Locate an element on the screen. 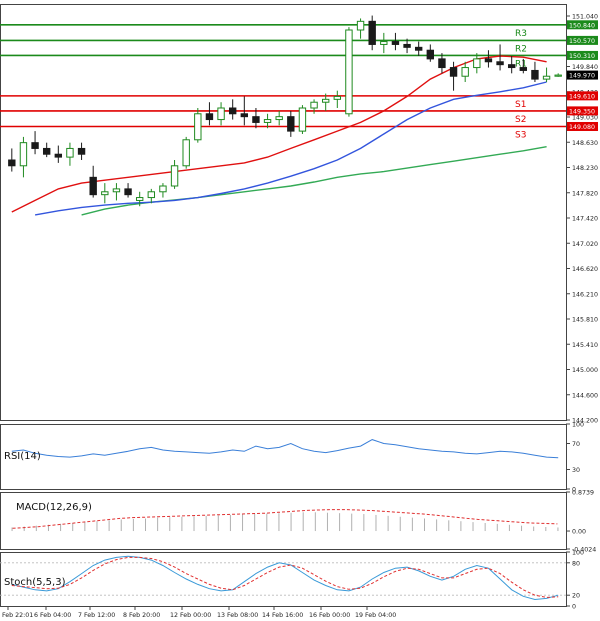  price-tick-label: 145.000 is located at coordinates (585, 370).